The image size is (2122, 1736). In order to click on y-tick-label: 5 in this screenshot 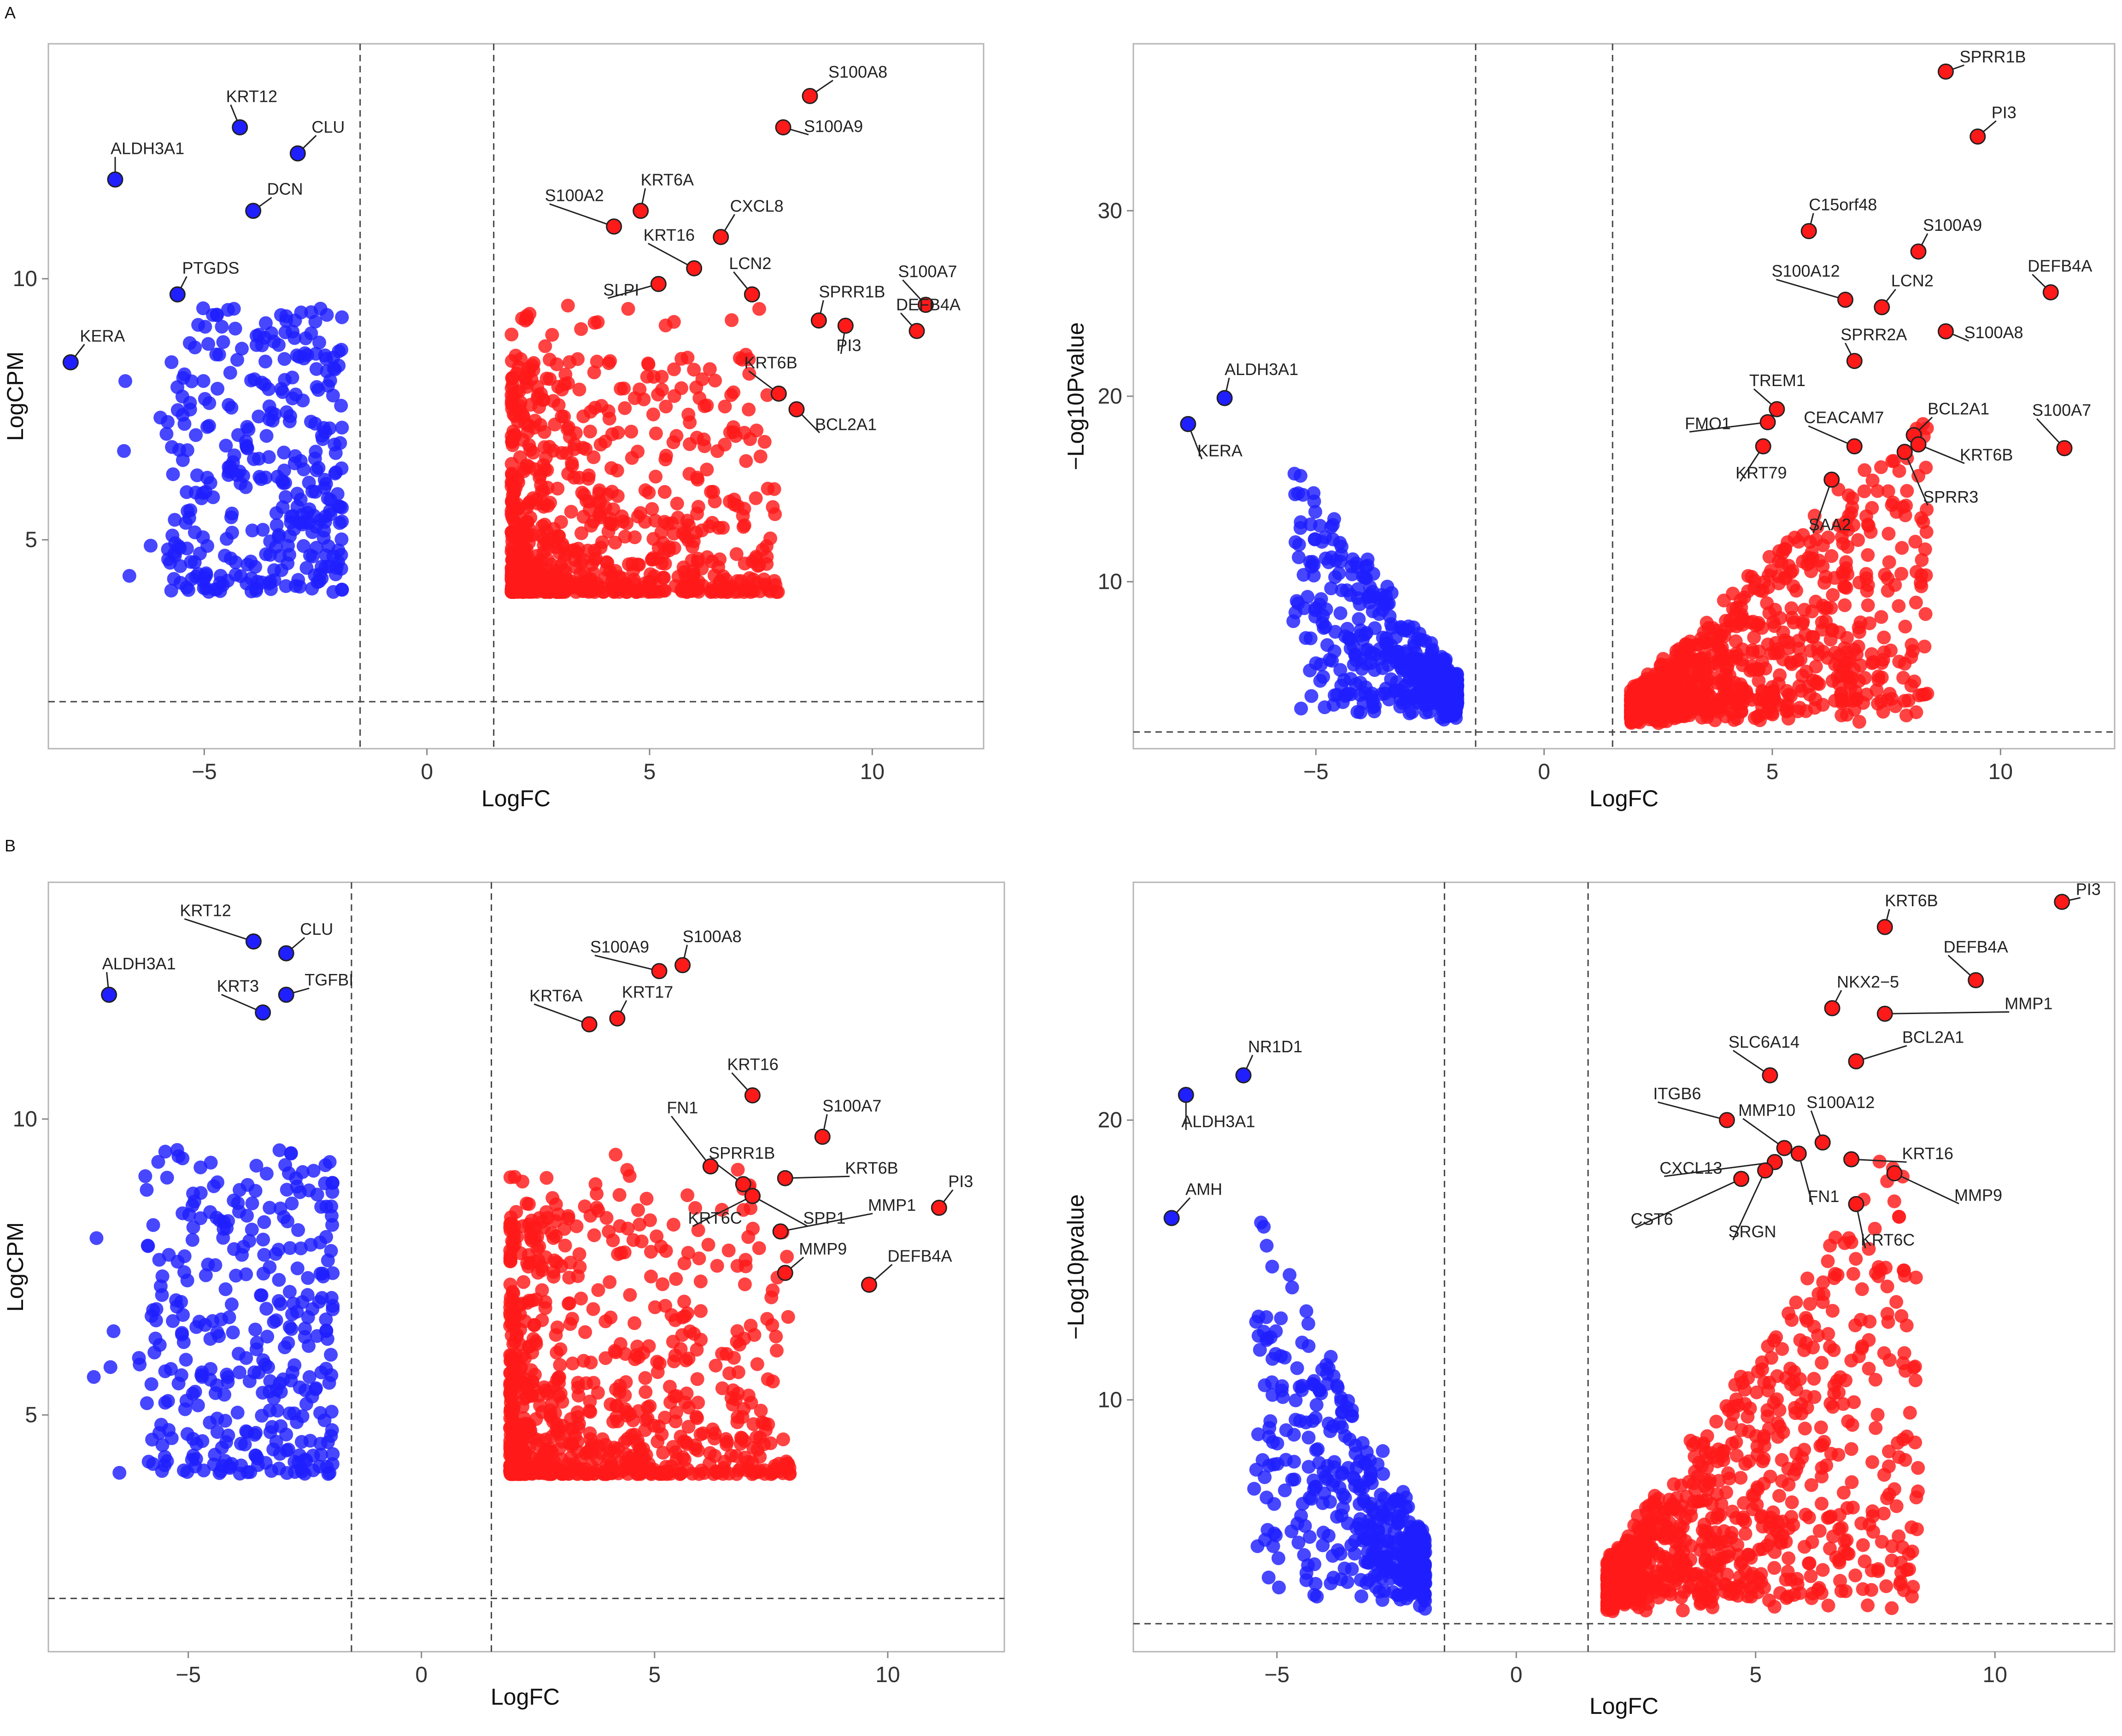, I will do `click(31, 540)`.